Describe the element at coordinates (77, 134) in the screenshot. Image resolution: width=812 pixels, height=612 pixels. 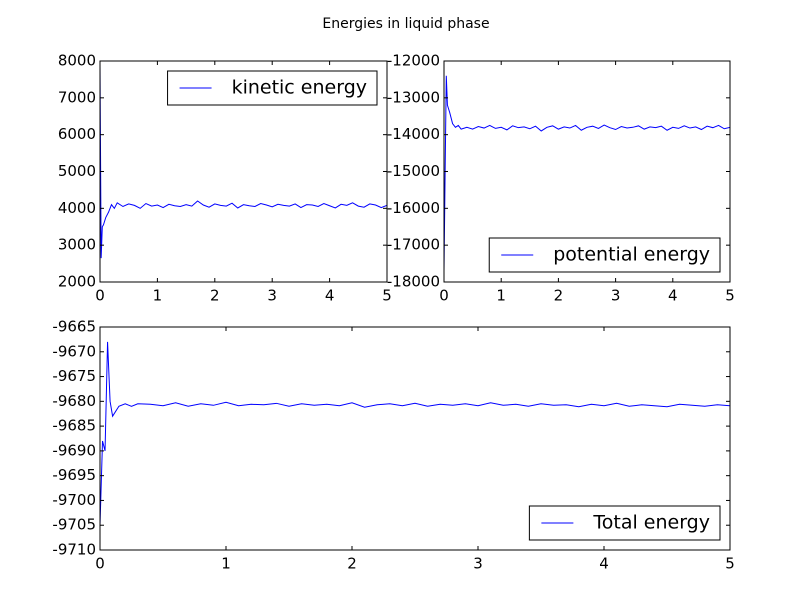
I see `y-tick-label: 6000` at that location.